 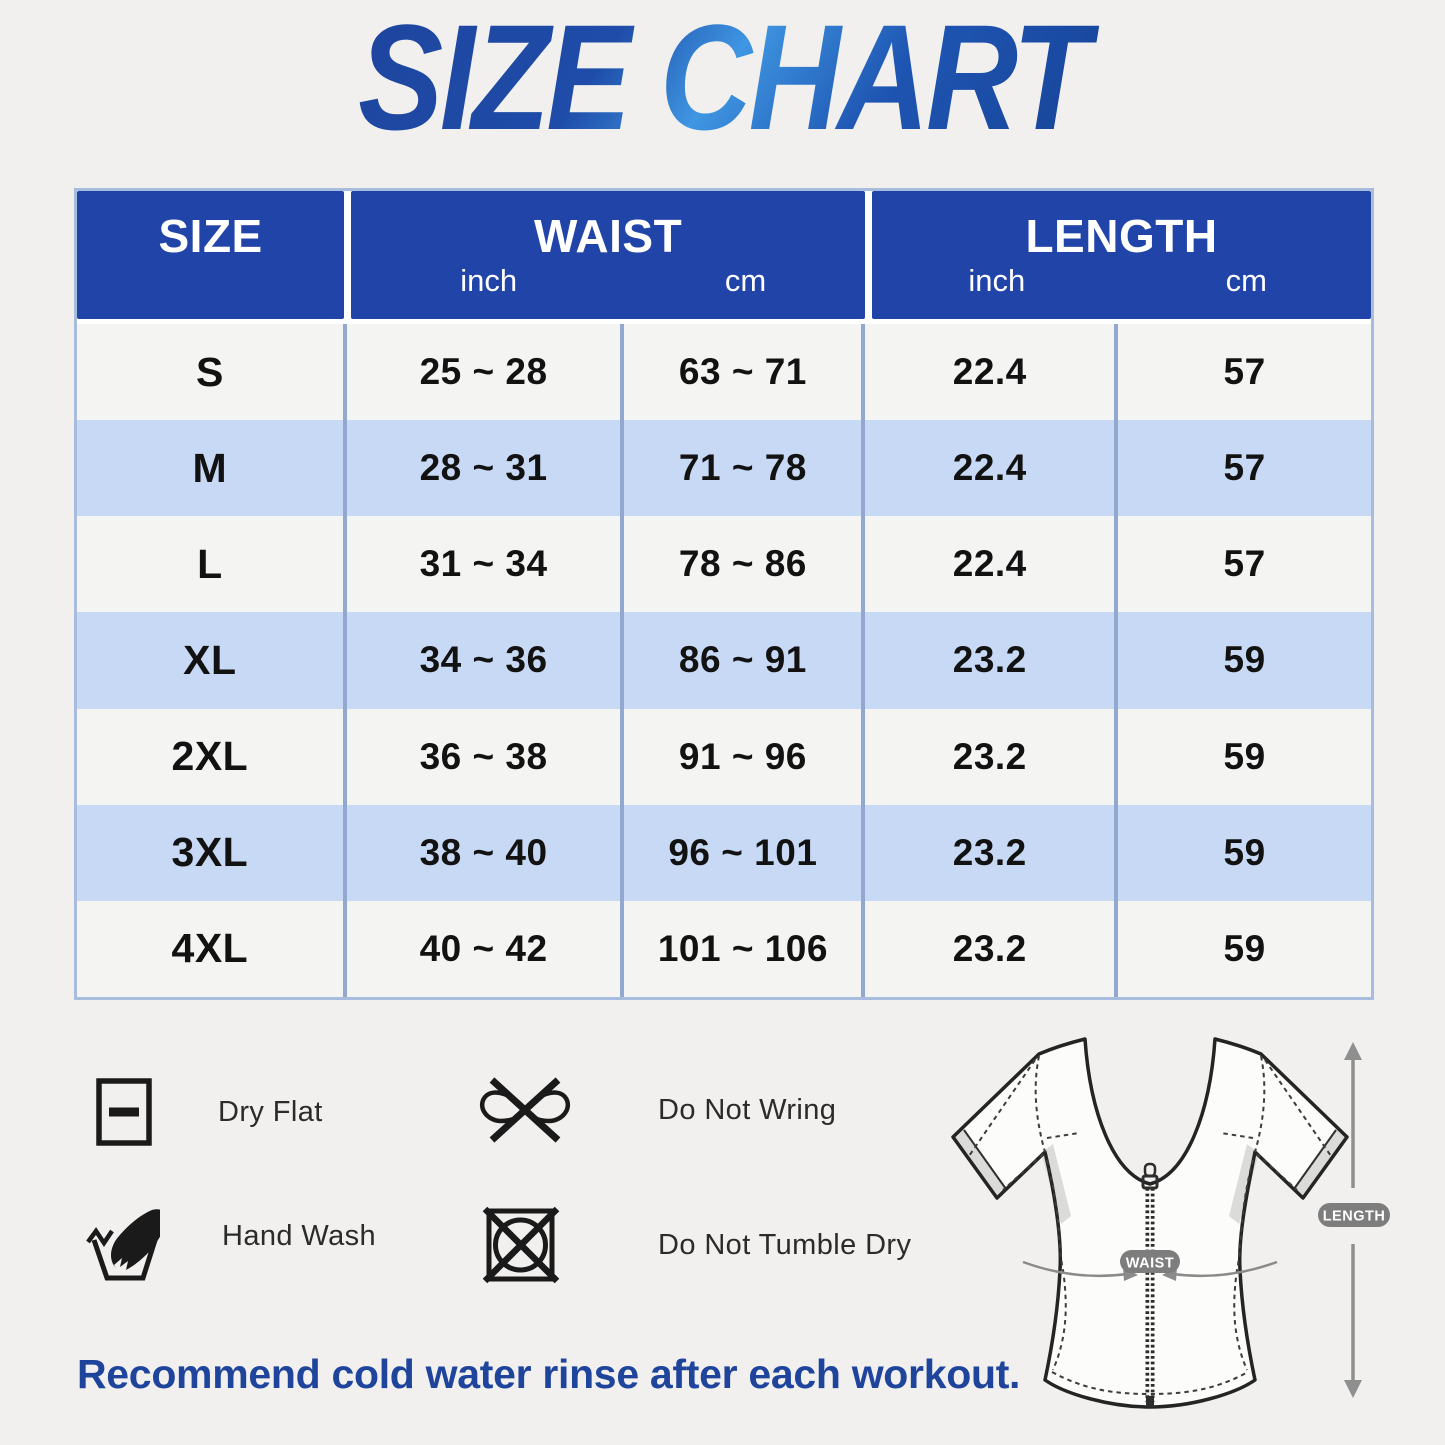 What do you see at coordinates (486, 468) in the screenshot?
I see `cell-waist-inch: 28 ~ 31` at bounding box center [486, 468].